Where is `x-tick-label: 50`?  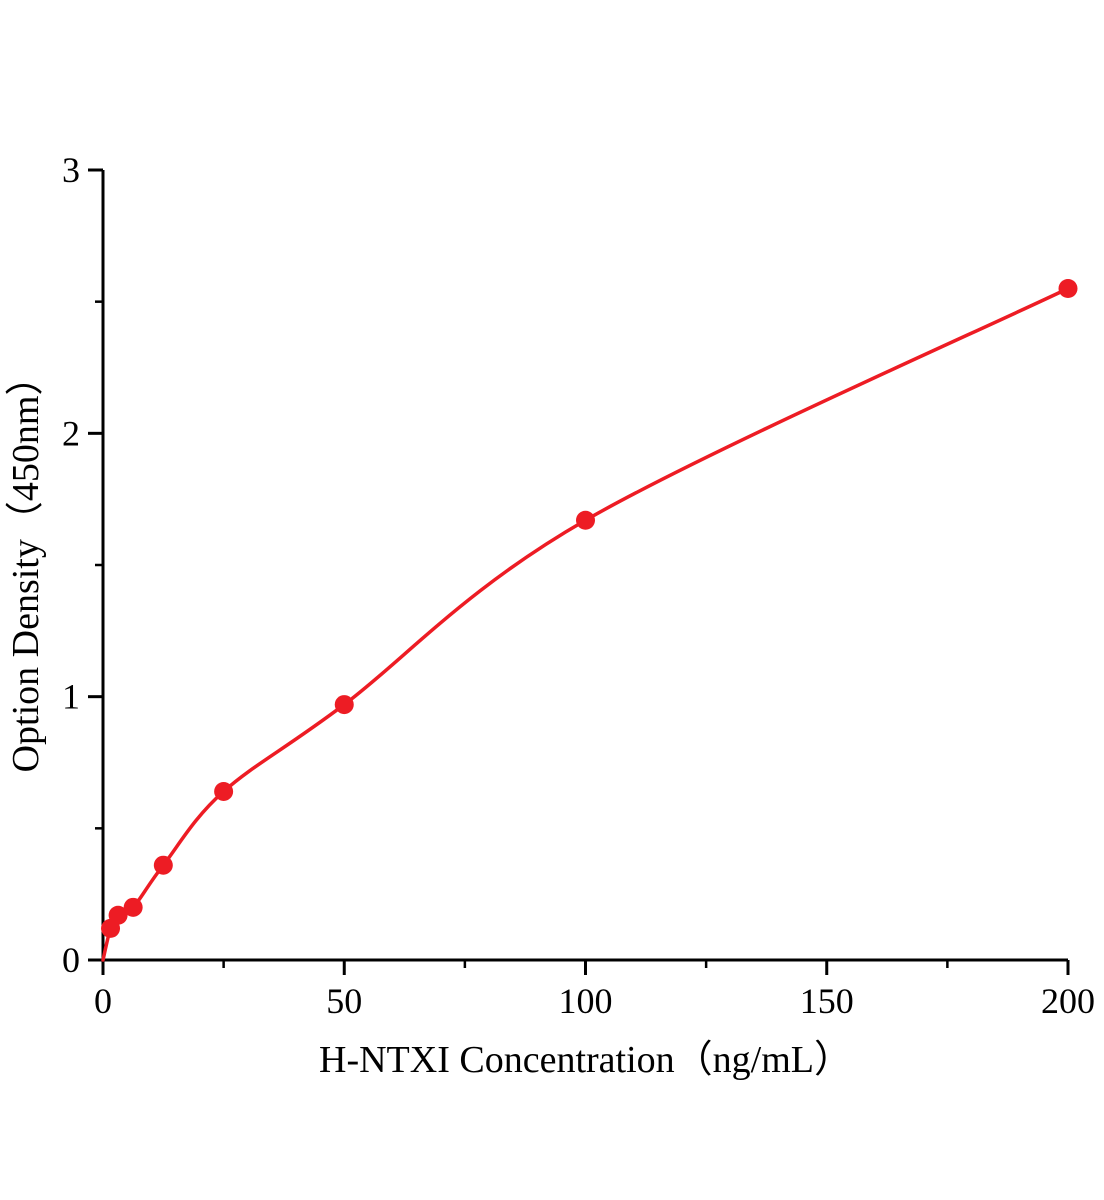 x-tick-label: 50 is located at coordinates (344, 1001).